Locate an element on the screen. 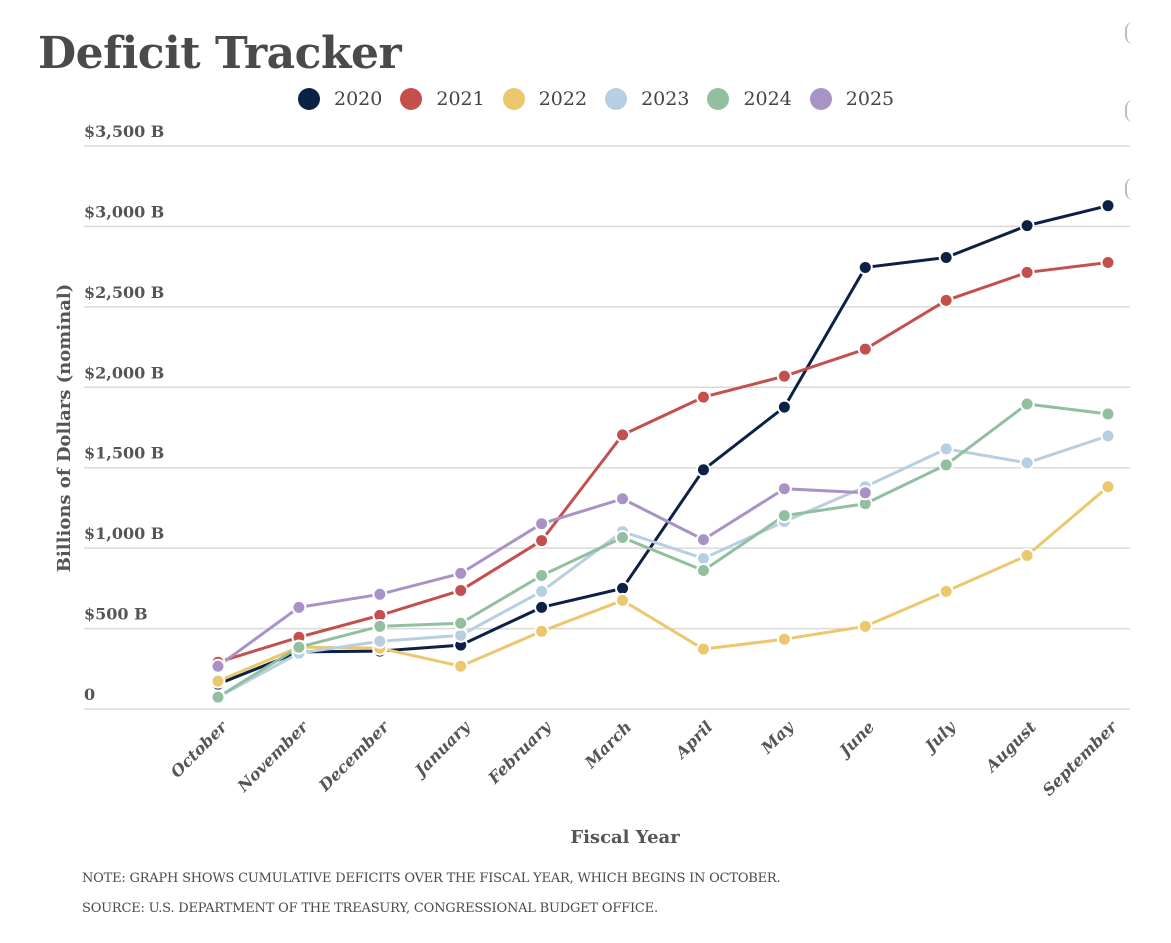 The width and height of the screenshot is (1171, 943). x-tick-label: May is located at coordinates (778, 737).